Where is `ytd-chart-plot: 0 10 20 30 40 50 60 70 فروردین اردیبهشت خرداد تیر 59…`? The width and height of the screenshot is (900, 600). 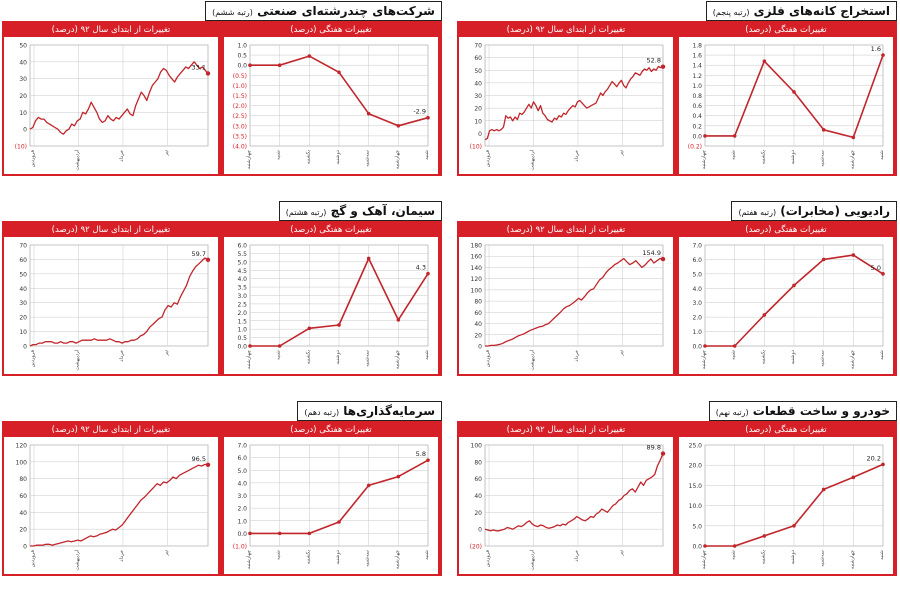
ytd-chart-plot: 0 10 20 30 40 50 60 70 فروردین اردیبهشت خرداد تیر 59… is located at coordinates (115, 307).